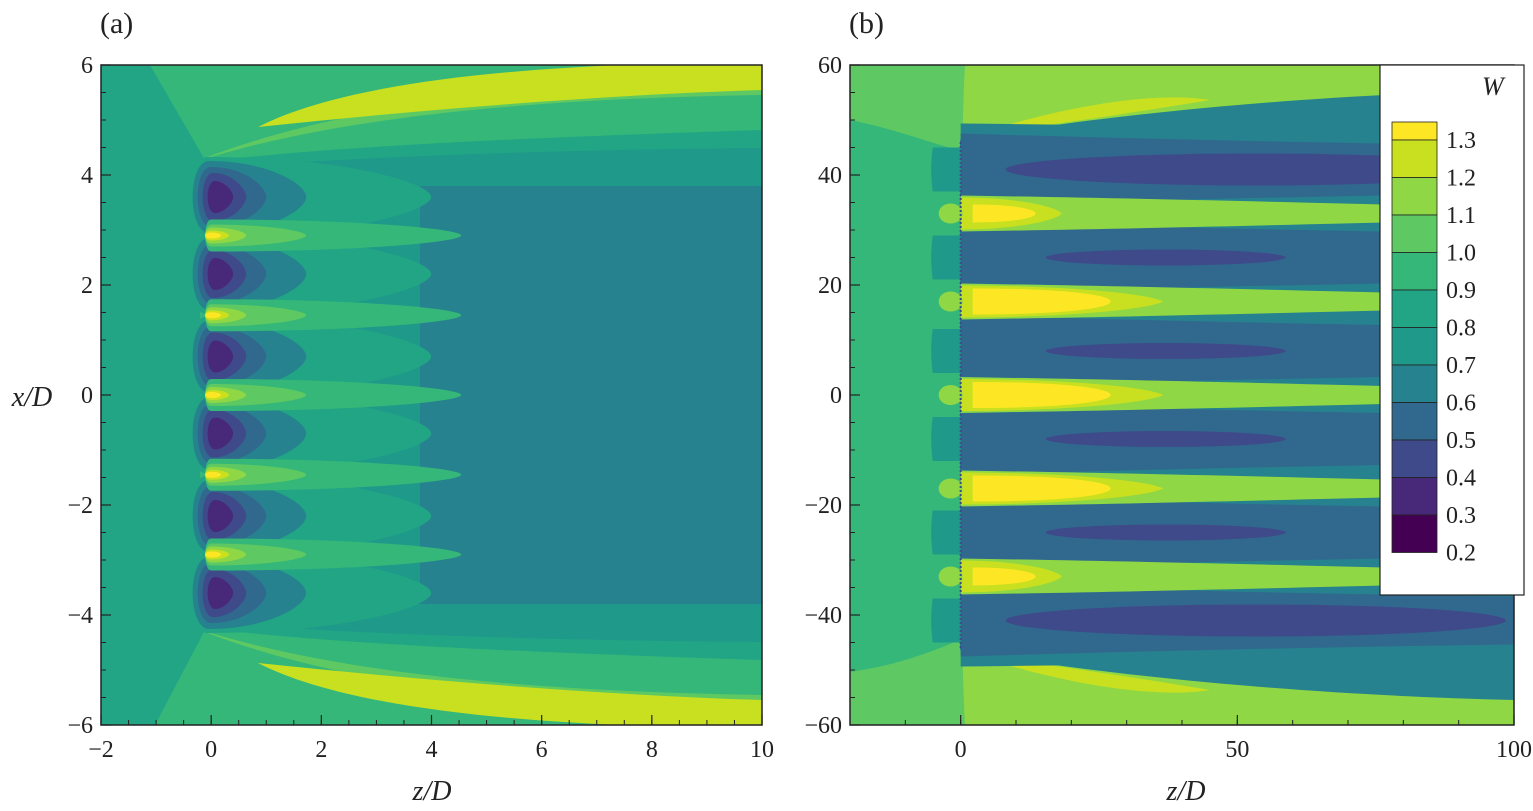 This screenshot has width=1533, height=811. What do you see at coordinates (591, 395) in the screenshot?
I see `contour-far-wake` at bounding box center [591, 395].